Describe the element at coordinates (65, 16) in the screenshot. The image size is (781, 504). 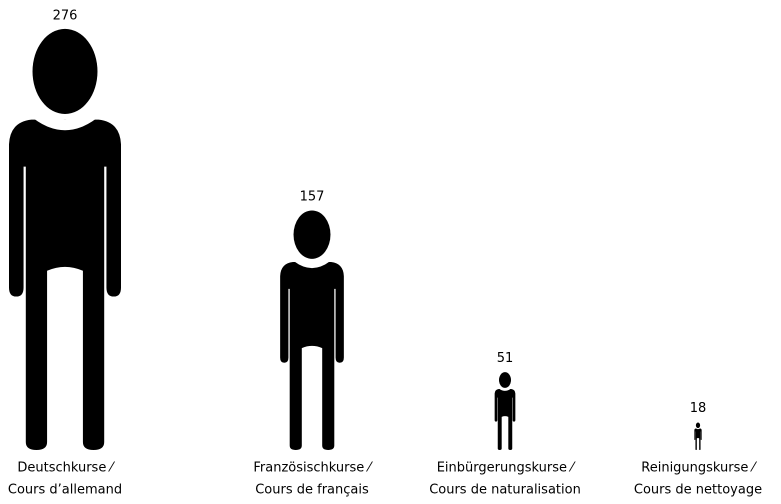
I see `value-label: 276` at that location.